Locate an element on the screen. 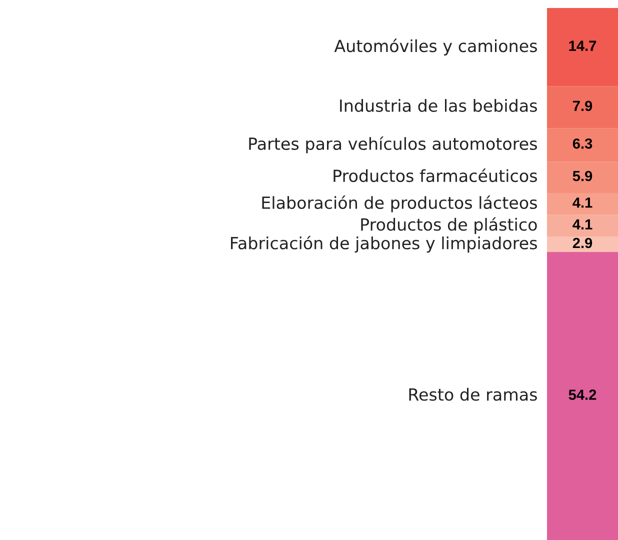  data-label: 7.9 is located at coordinates (582, 106).